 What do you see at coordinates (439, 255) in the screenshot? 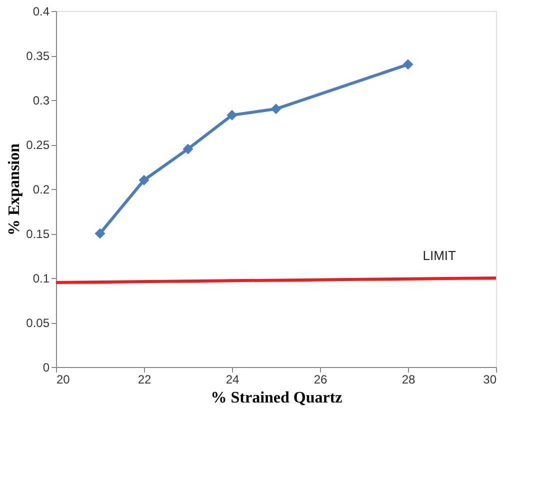
I see `series-label: LIMIT` at bounding box center [439, 255].